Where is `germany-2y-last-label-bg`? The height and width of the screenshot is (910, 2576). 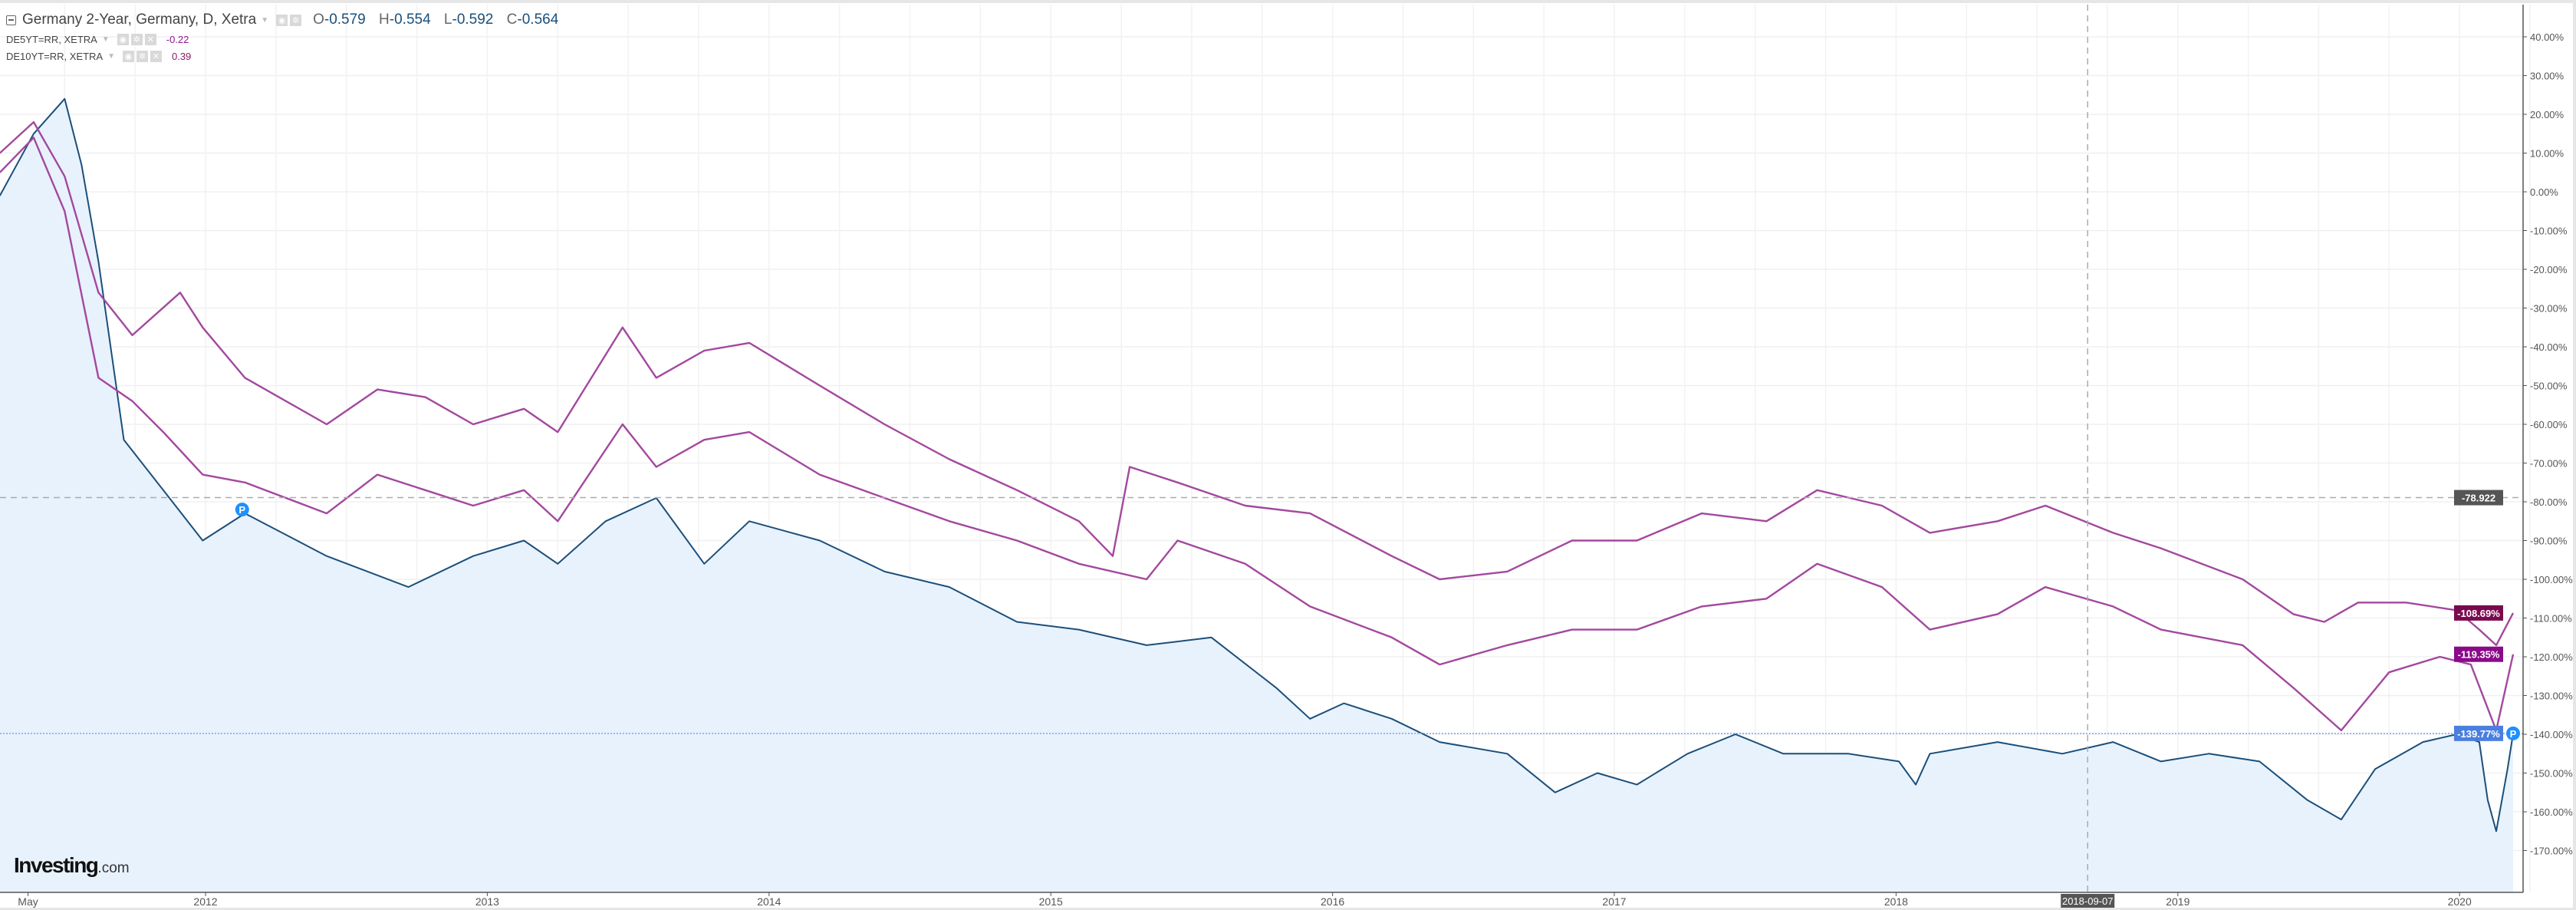 germany-2y-last-label-bg is located at coordinates (2478, 733).